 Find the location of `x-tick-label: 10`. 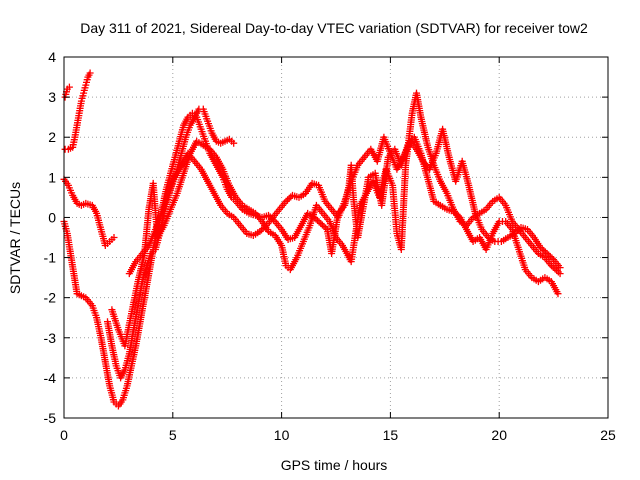

x-tick-label: 10 is located at coordinates (282, 435).